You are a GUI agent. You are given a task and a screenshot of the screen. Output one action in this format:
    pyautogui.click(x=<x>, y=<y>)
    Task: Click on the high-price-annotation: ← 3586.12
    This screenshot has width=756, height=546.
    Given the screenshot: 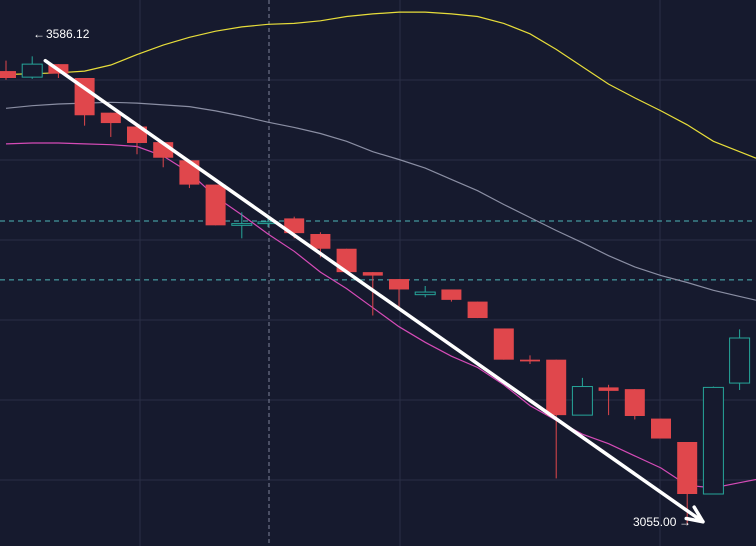 What is the action you would take?
    pyautogui.click(x=61, y=34)
    